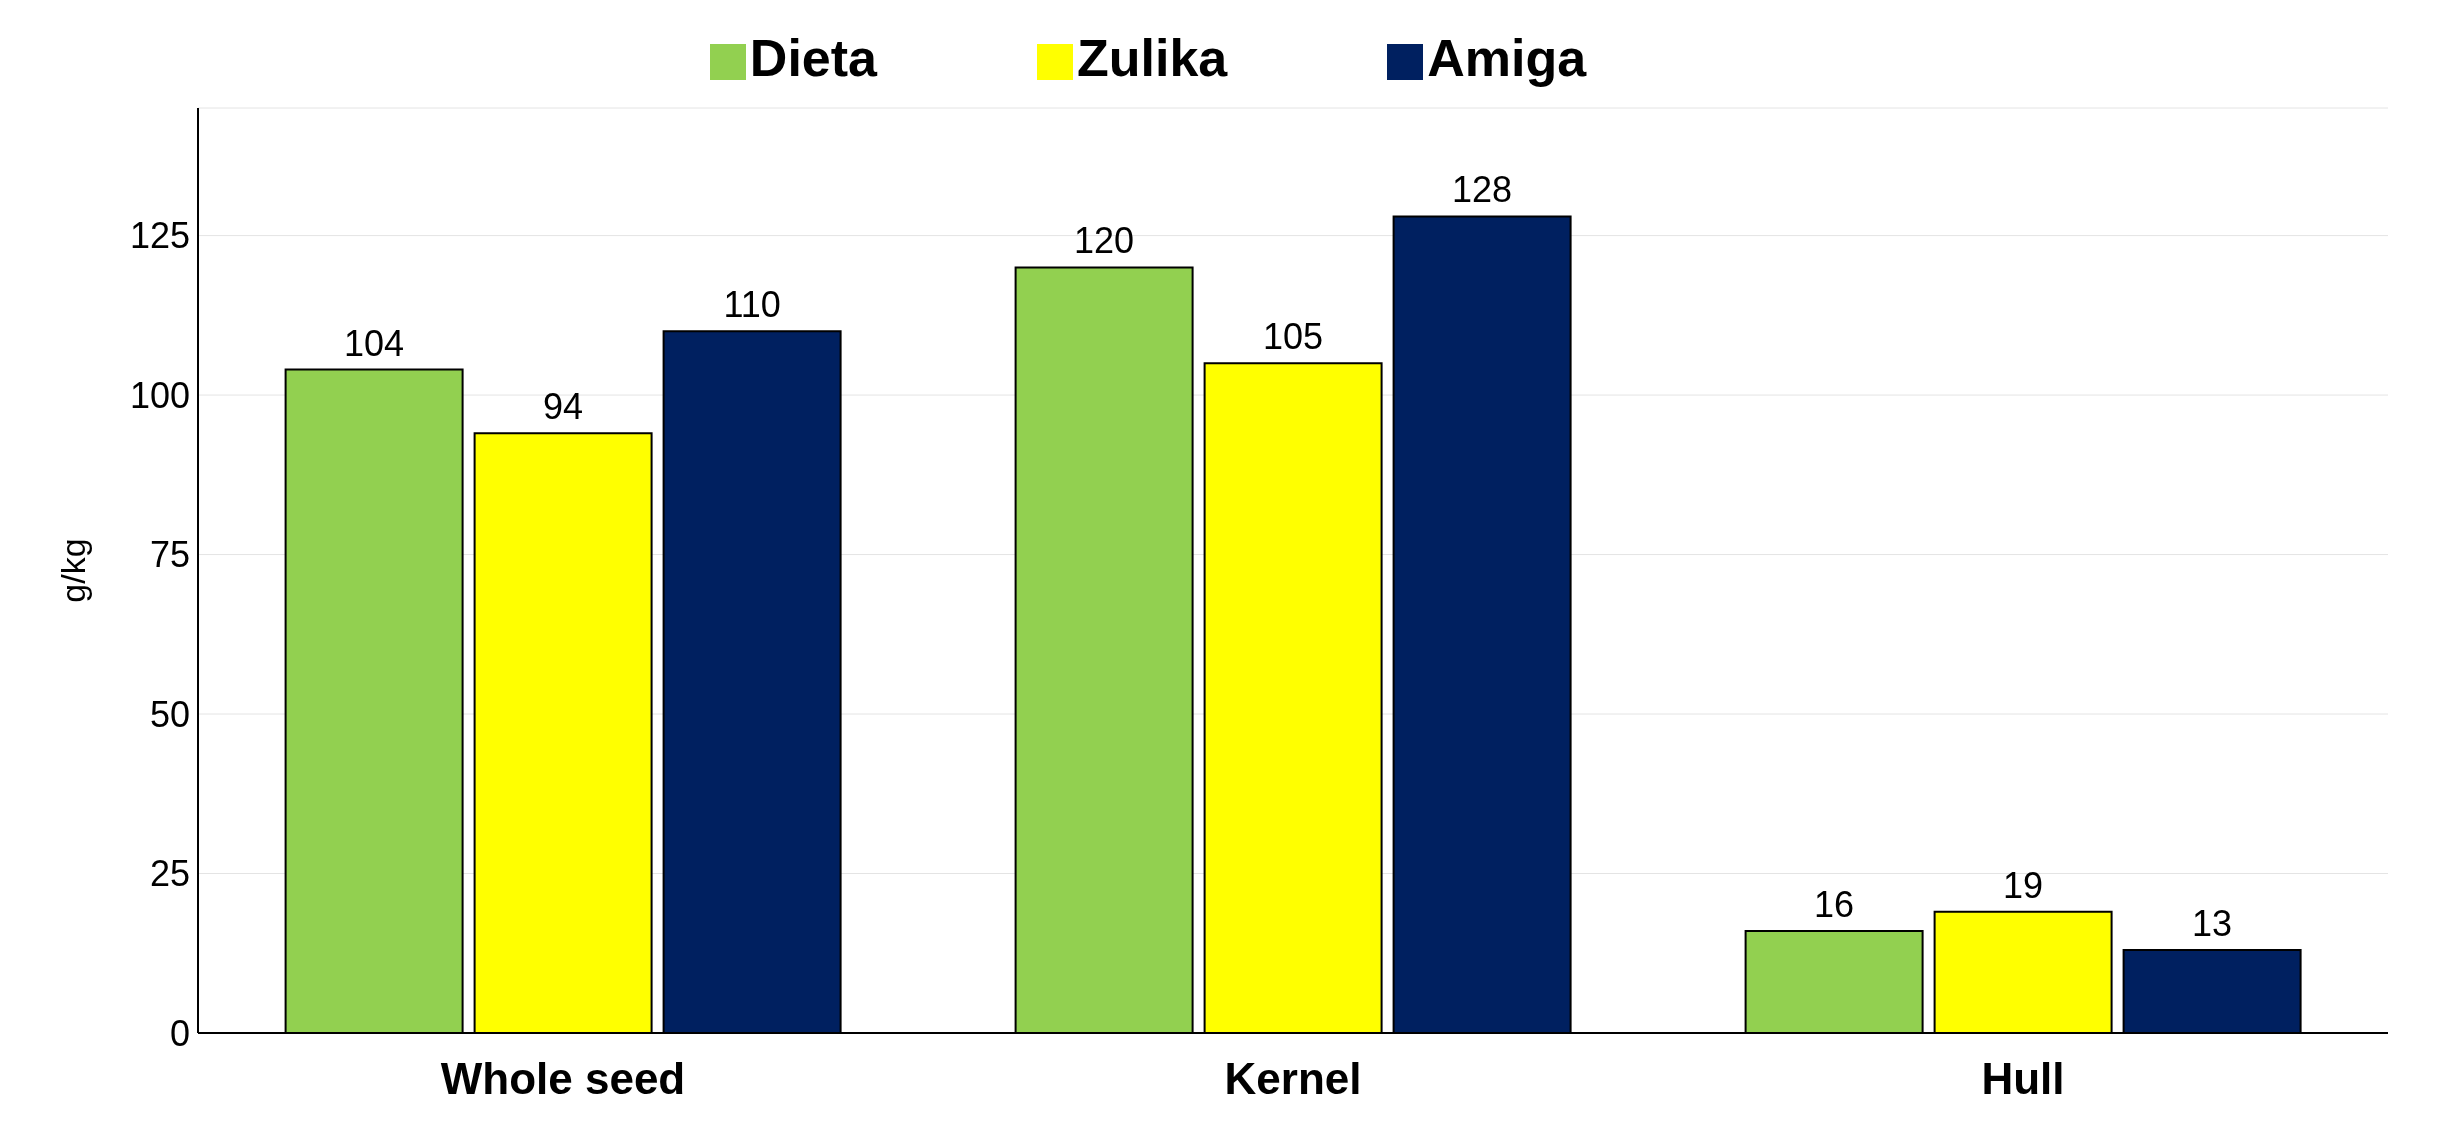  I want to click on data-label: 110, so click(752, 305).